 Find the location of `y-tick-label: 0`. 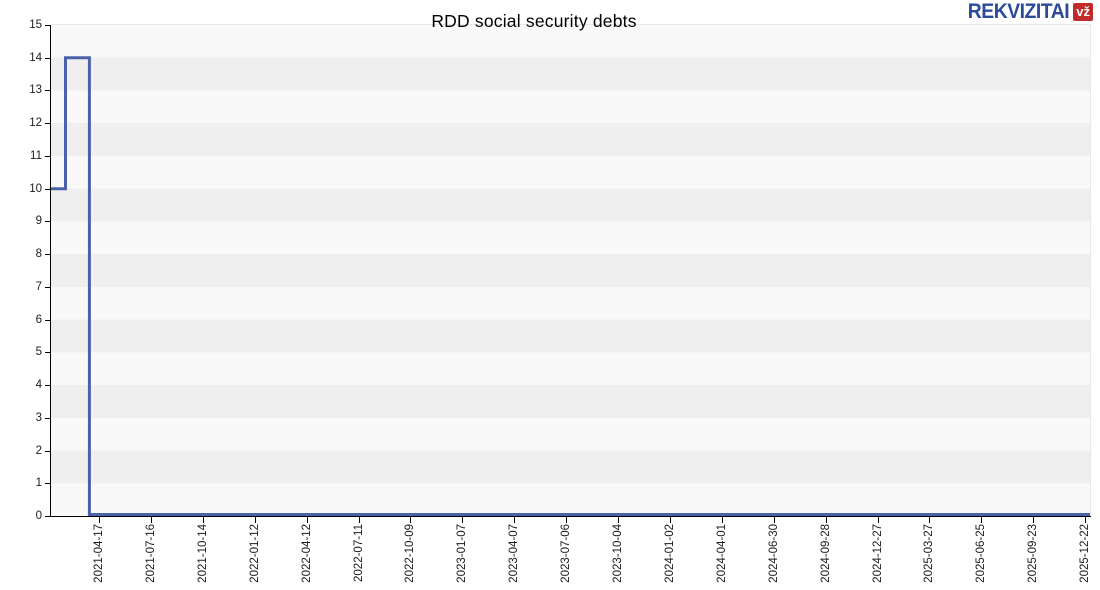

y-tick-label: 0 is located at coordinates (38, 516).